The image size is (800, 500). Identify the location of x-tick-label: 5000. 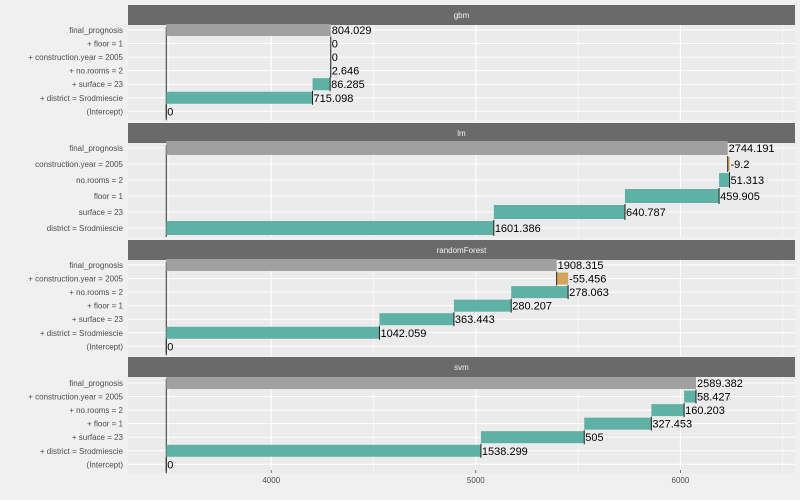
(476, 480).